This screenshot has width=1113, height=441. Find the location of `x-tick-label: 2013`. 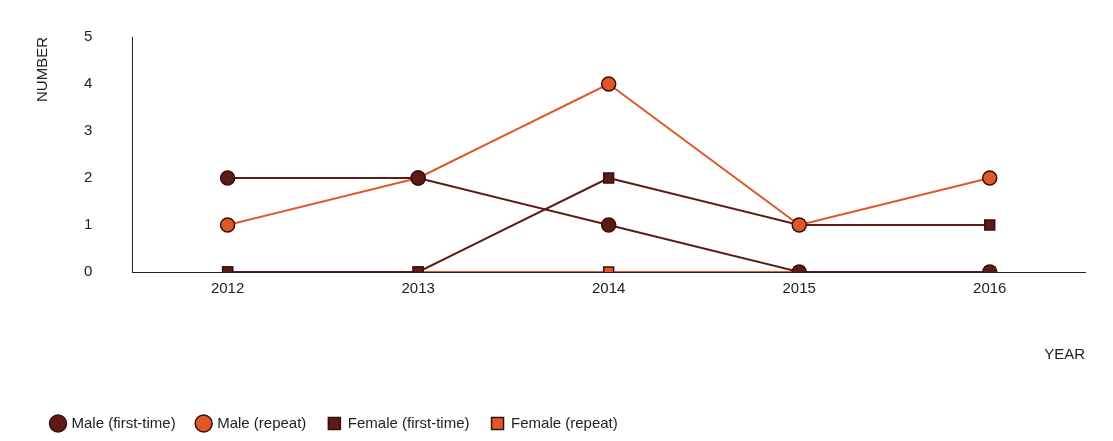

x-tick-label: 2013 is located at coordinates (418, 288).